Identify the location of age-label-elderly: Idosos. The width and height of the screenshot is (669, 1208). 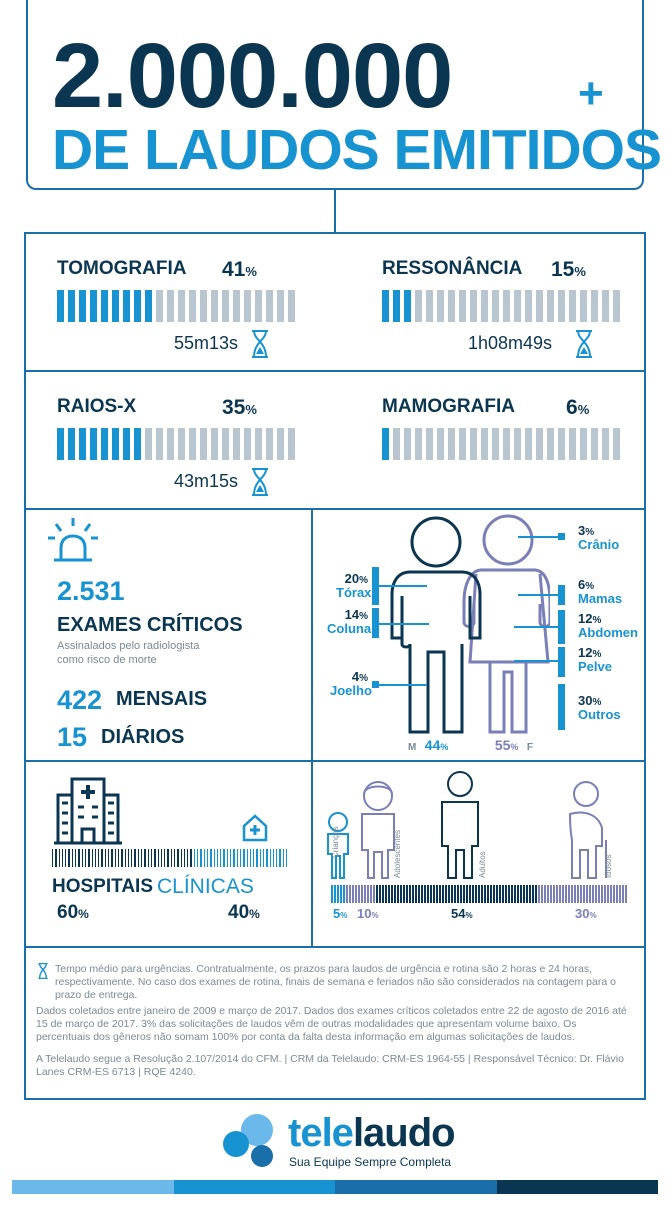
(608, 866).